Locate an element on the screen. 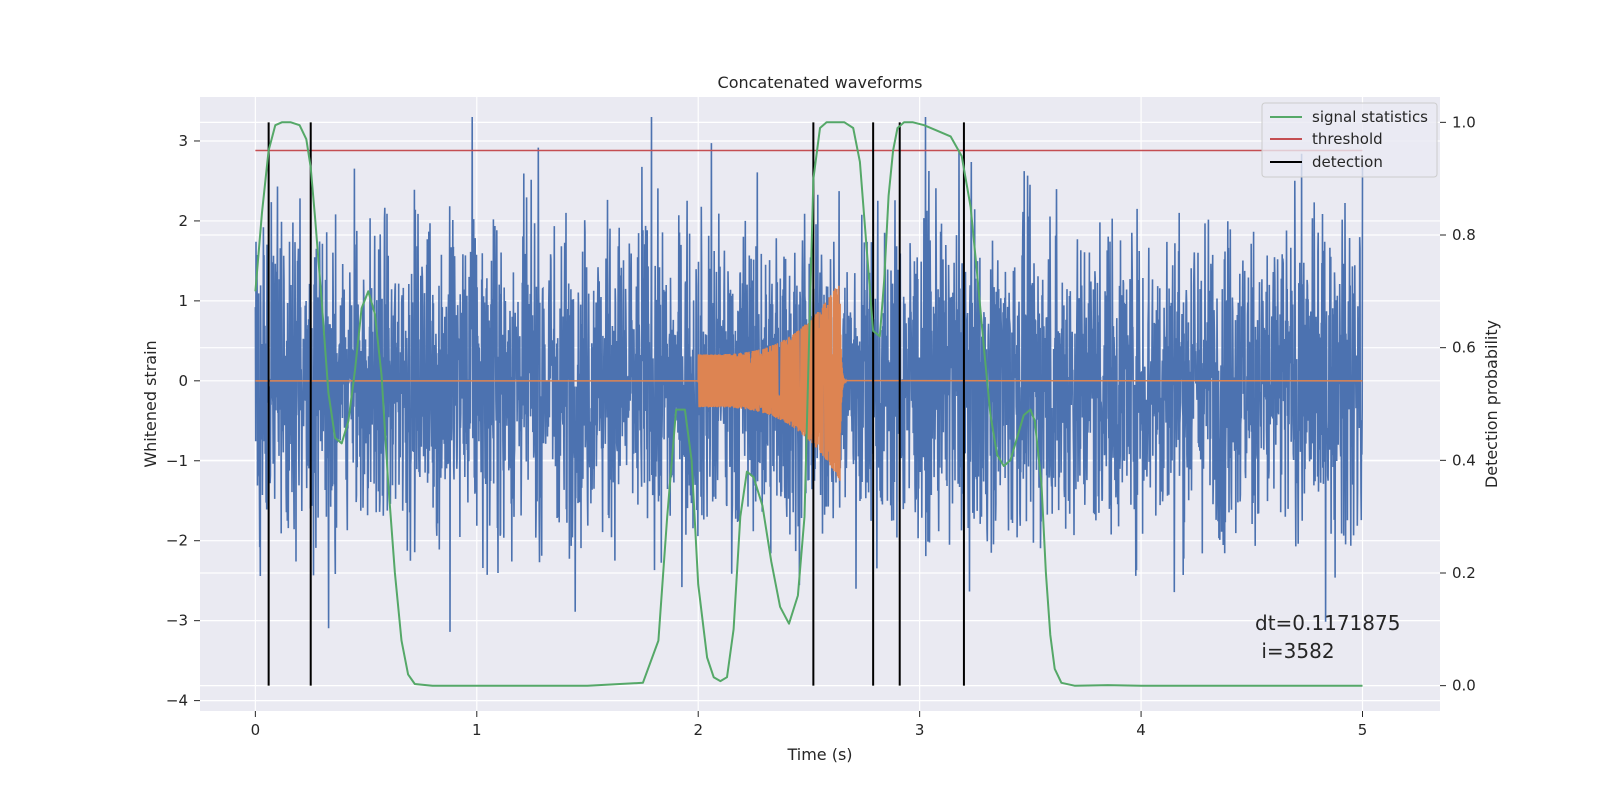  legend-label-signal-statistics: signal statistics is located at coordinates (1370, 117).